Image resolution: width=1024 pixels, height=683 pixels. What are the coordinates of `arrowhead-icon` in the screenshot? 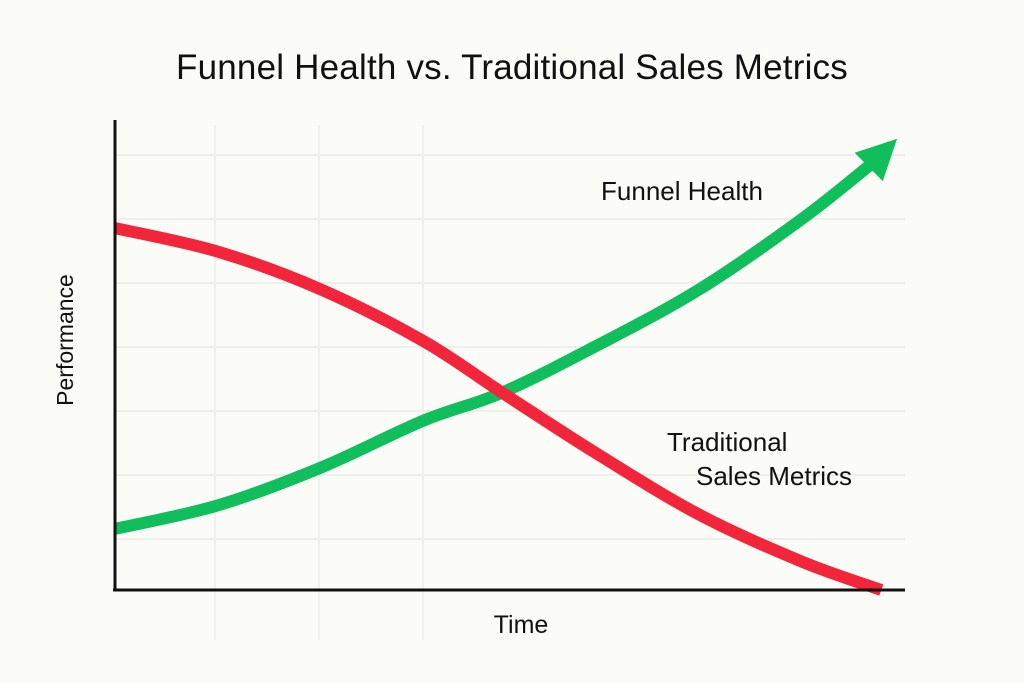 It's located at (876, 160).